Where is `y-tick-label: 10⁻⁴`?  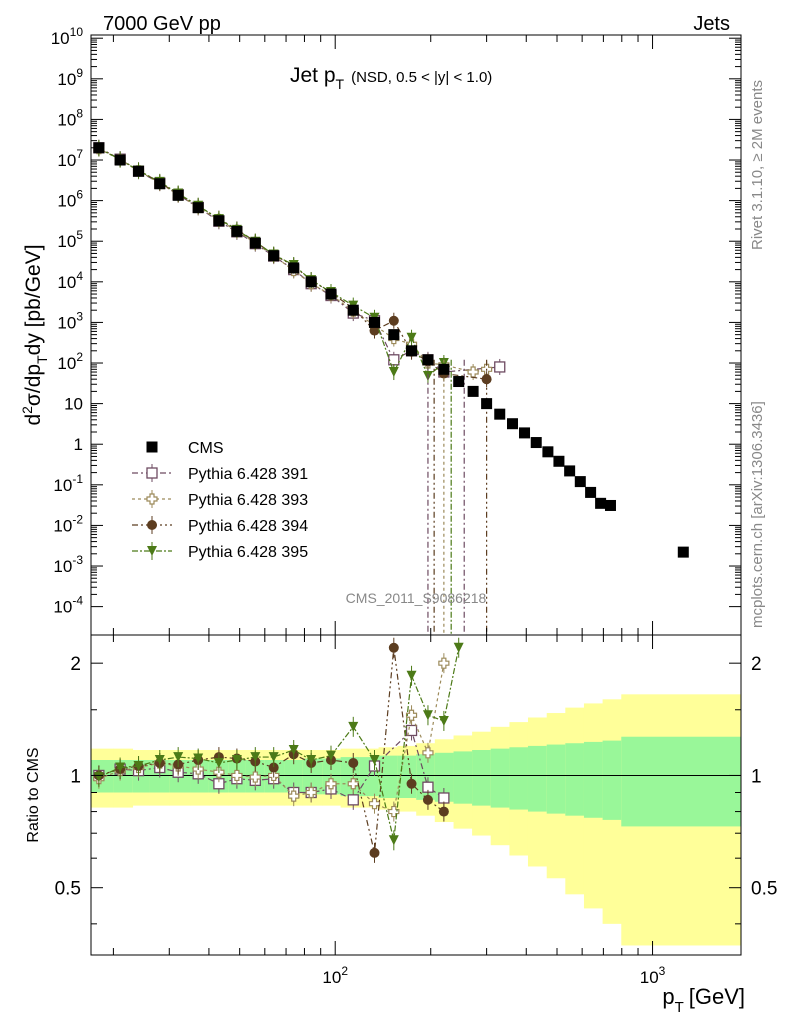 y-tick-label: 10⁻⁴ is located at coordinates (68, 605).